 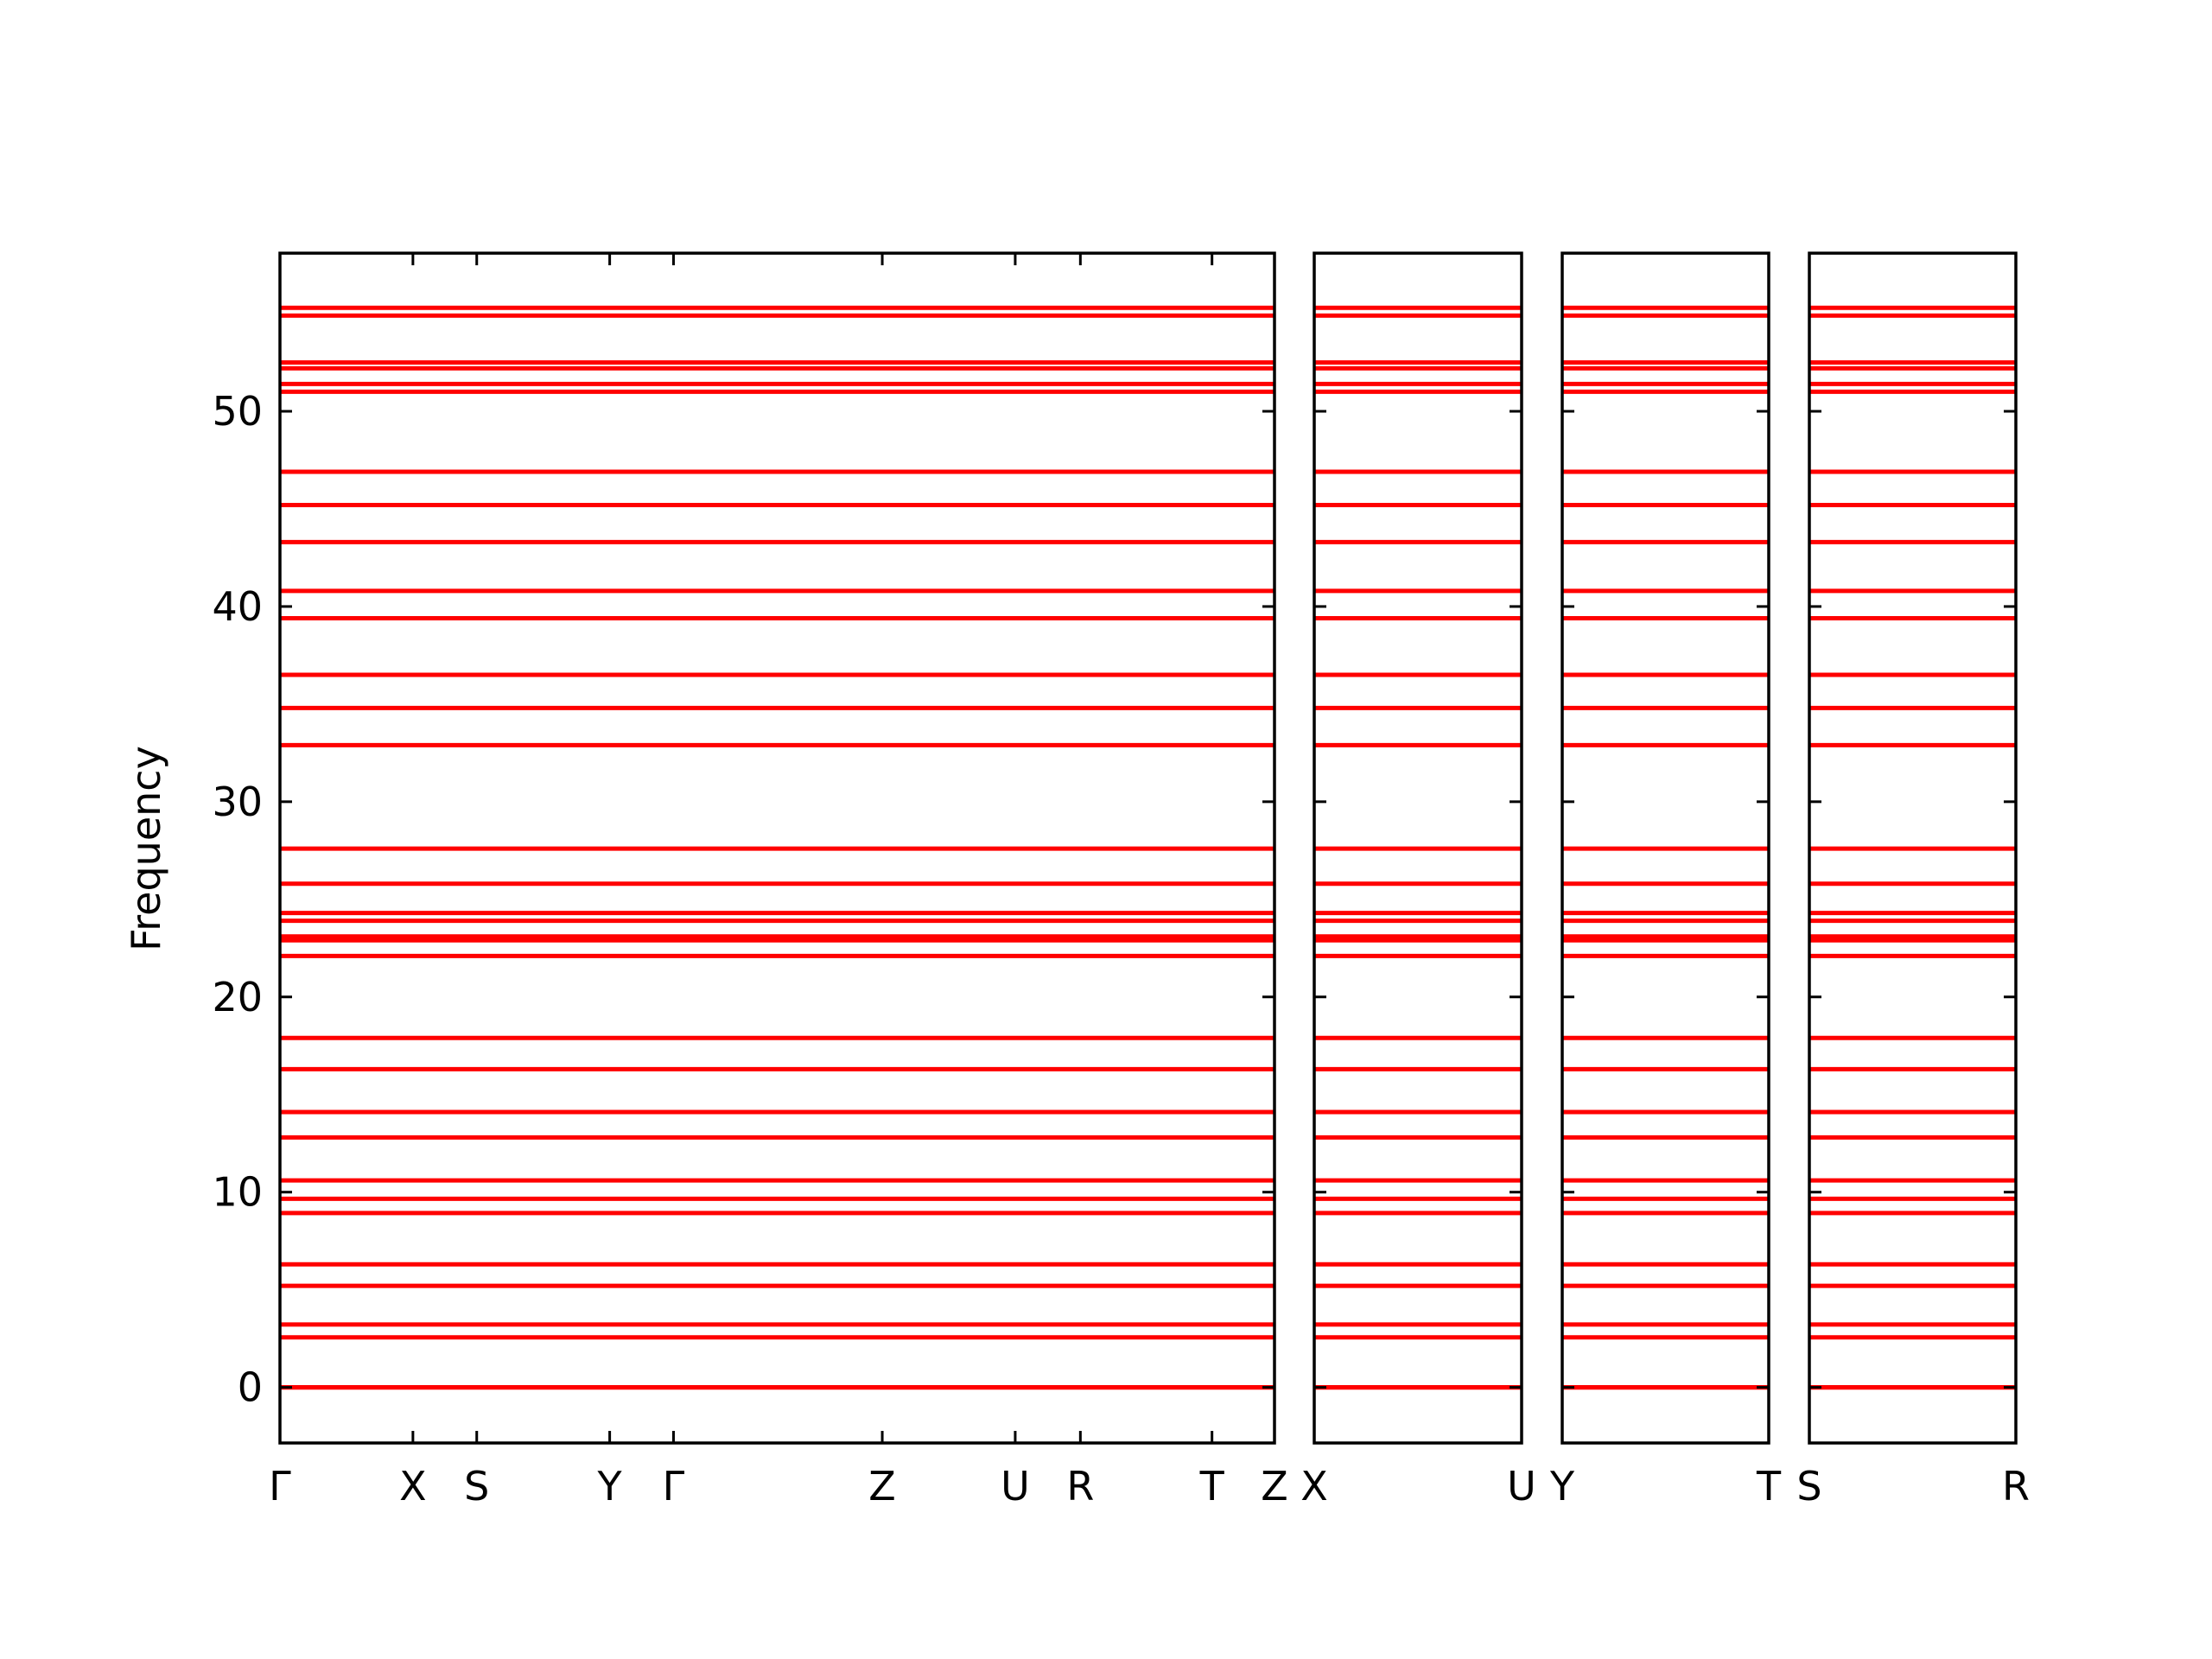 I want to click on y-tick-label: 40, so click(x=237, y=606).